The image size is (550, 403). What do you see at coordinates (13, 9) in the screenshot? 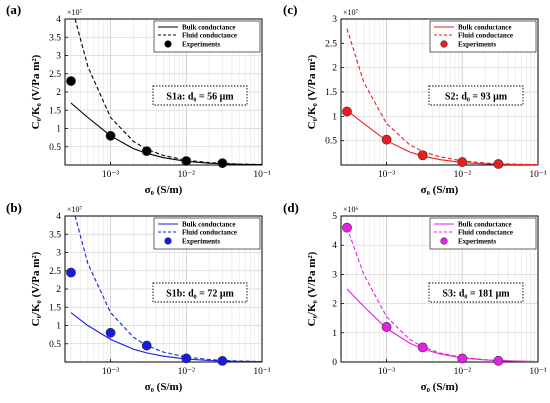
I see `panel-label: (a)` at bounding box center [13, 9].